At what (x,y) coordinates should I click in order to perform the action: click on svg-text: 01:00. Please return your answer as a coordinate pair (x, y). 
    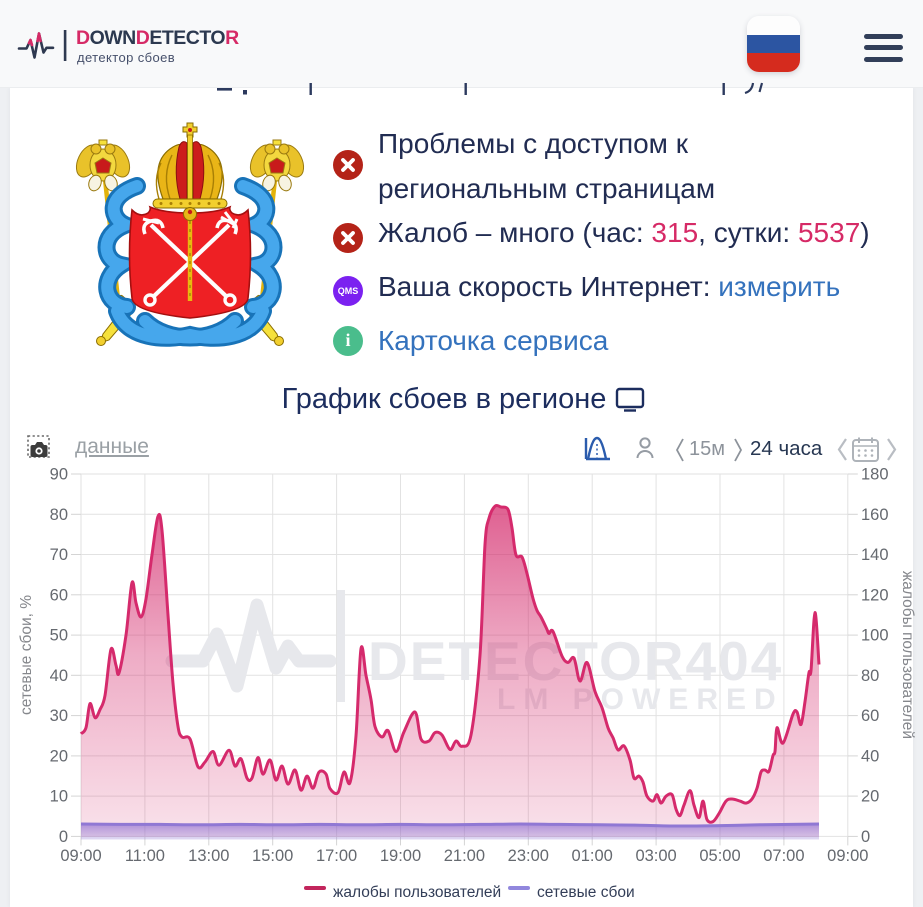
    Looking at the image, I should click on (592, 856).